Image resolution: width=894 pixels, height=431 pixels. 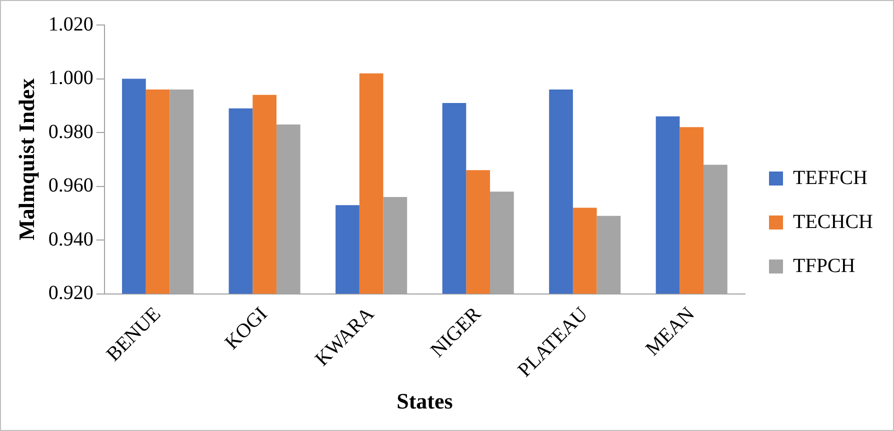 I want to click on y-tick-label: 1.020, so click(x=71, y=24).